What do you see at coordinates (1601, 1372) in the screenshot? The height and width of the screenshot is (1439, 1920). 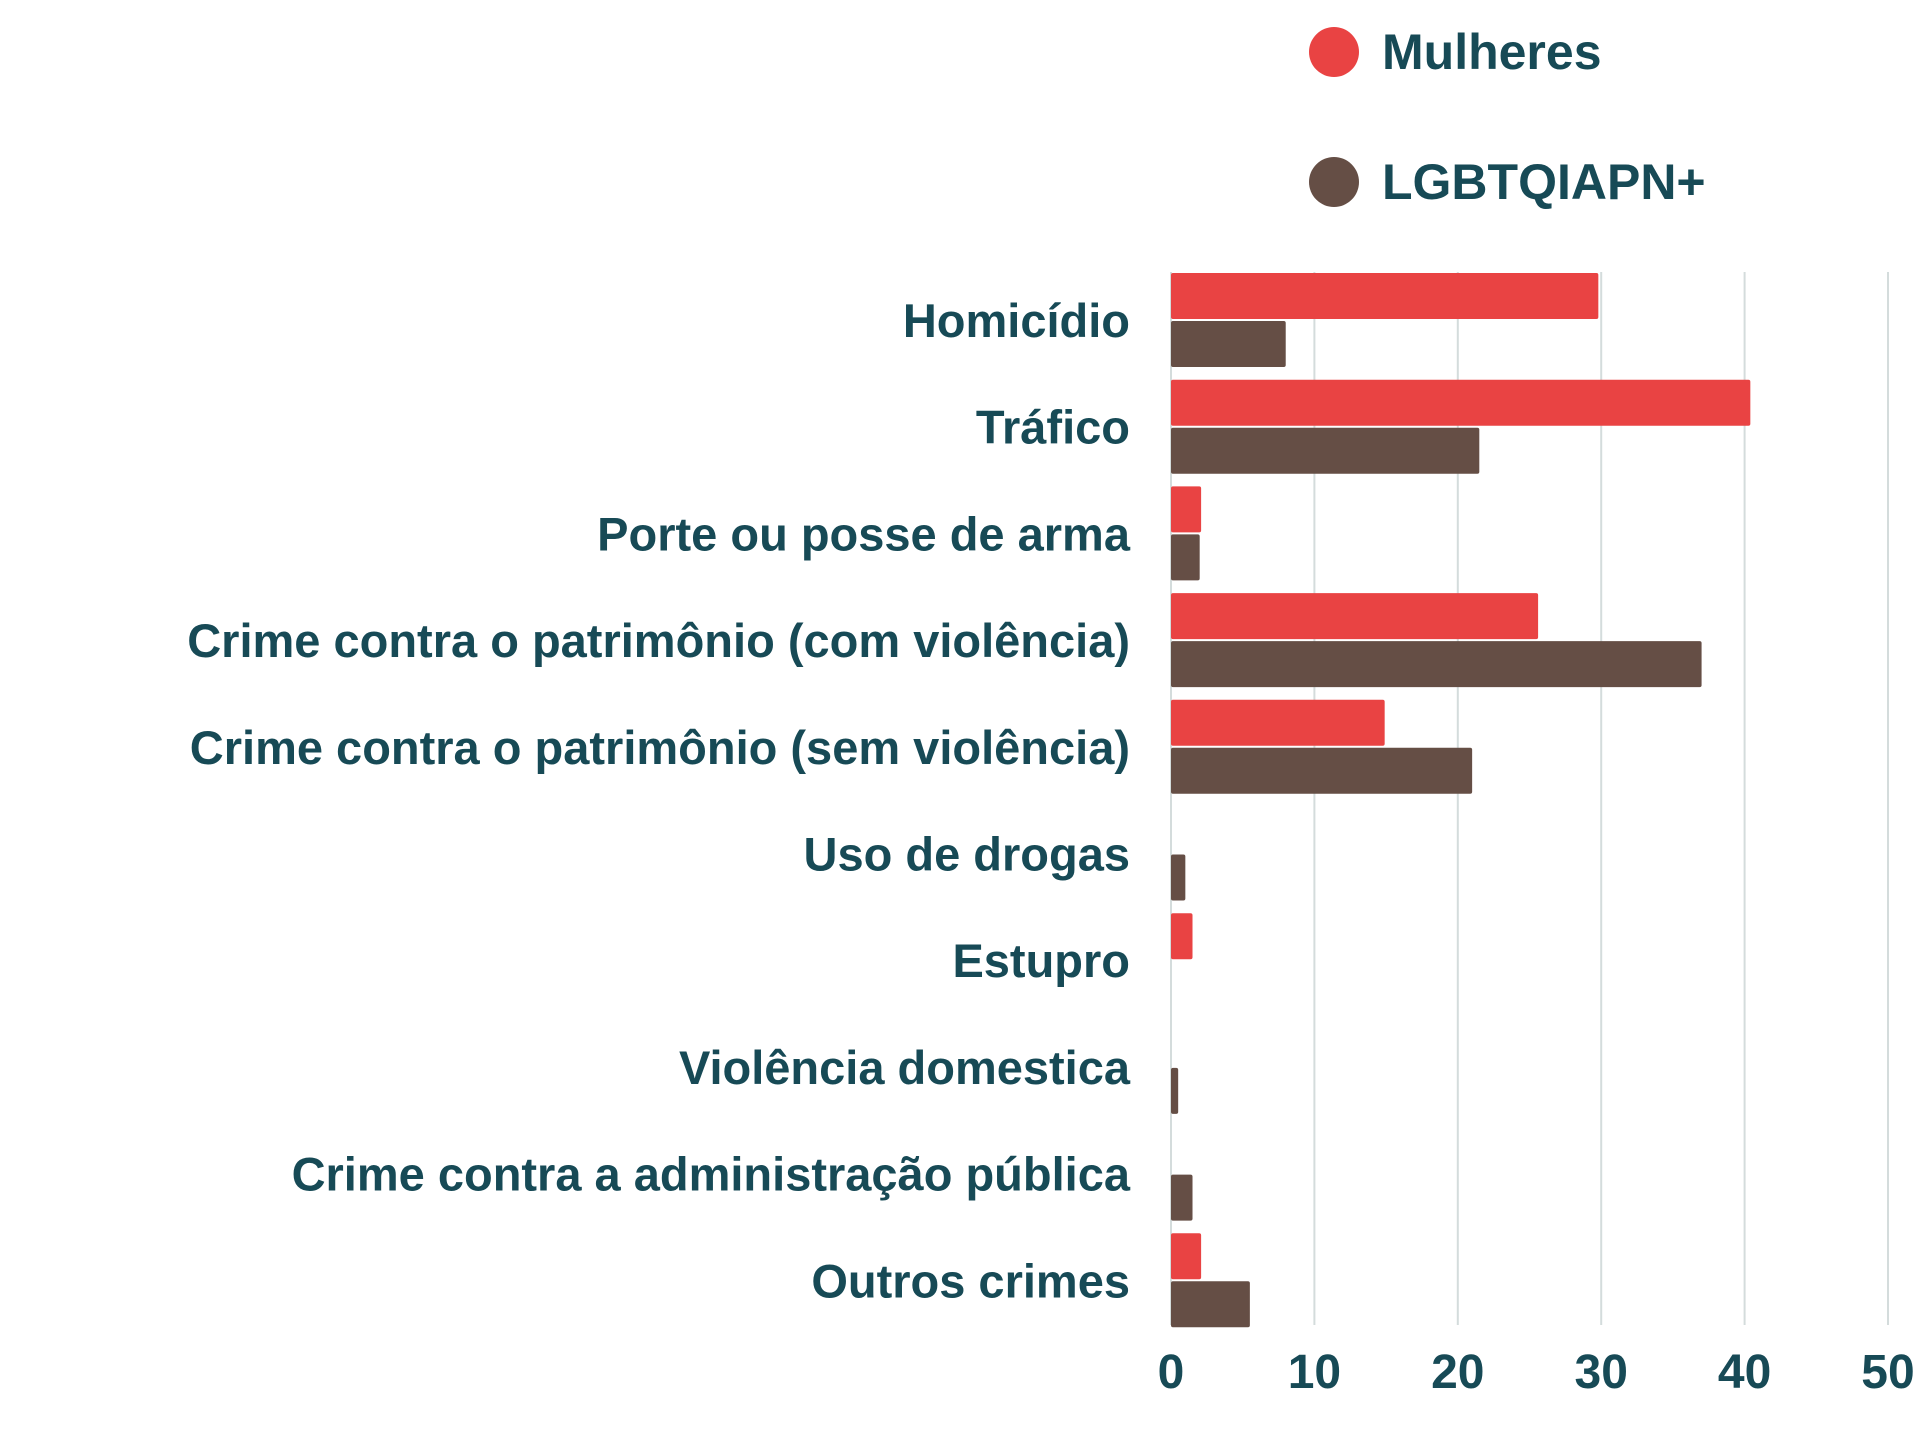 I see `x-tick-label-30: 30` at bounding box center [1601, 1372].